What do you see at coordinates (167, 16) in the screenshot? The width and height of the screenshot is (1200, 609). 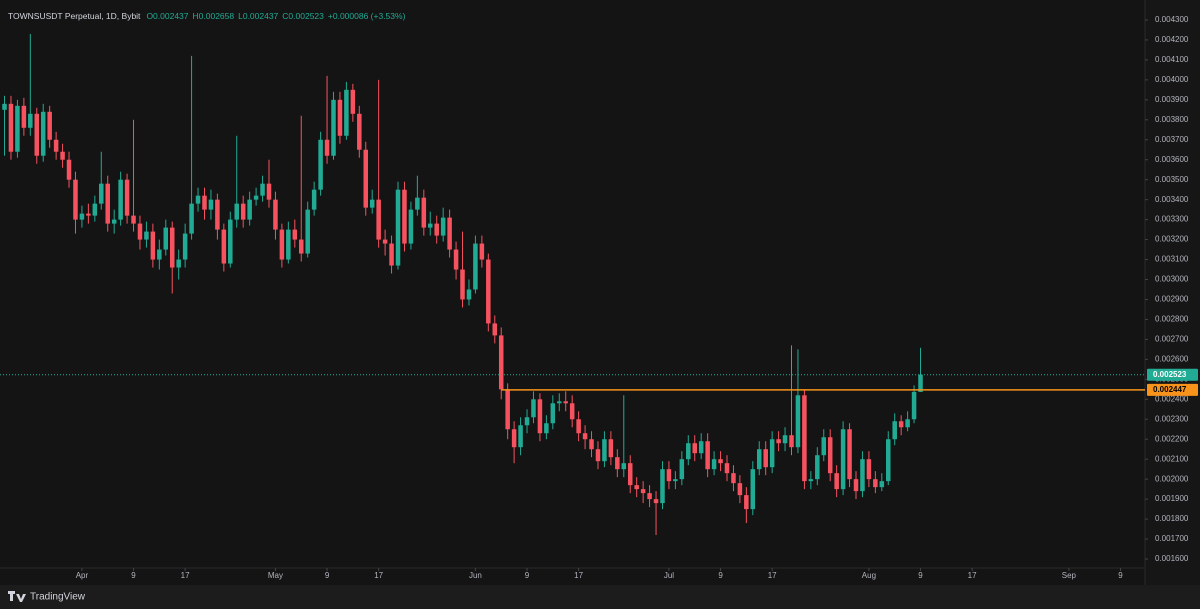 I see `ohlc-open: O0.002437` at bounding box center [167, 16].